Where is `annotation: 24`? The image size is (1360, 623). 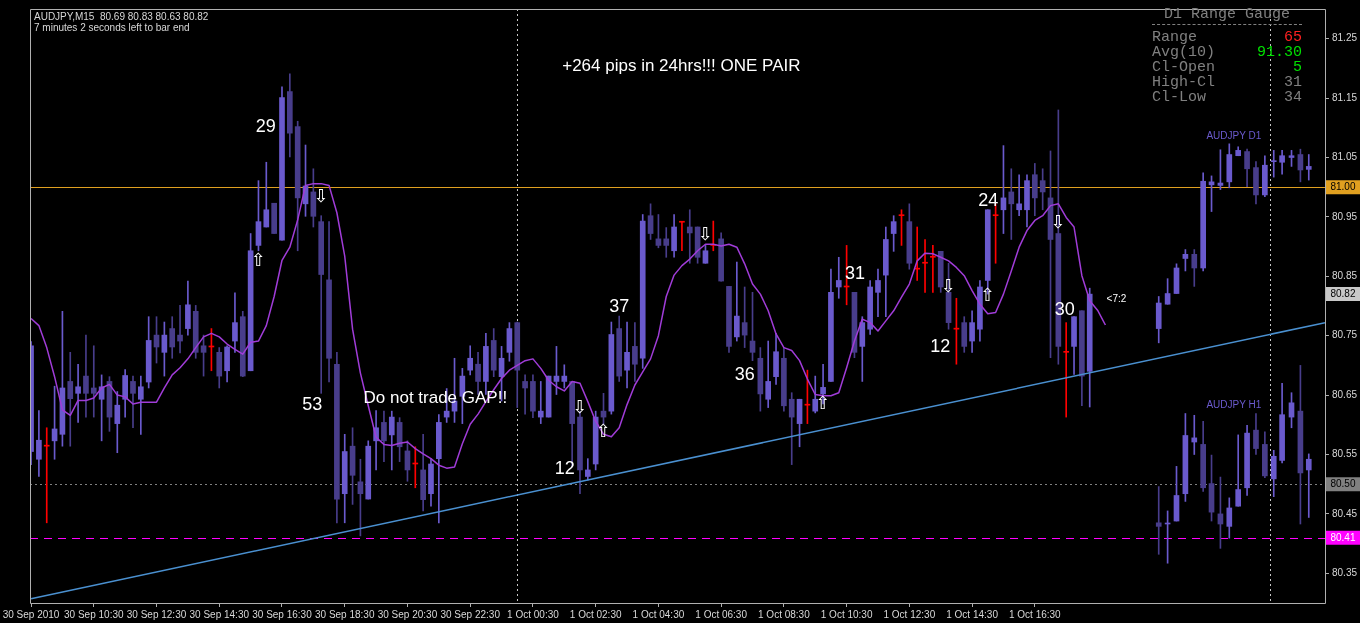 annotation: 24 is located at coordinates (988, 200).